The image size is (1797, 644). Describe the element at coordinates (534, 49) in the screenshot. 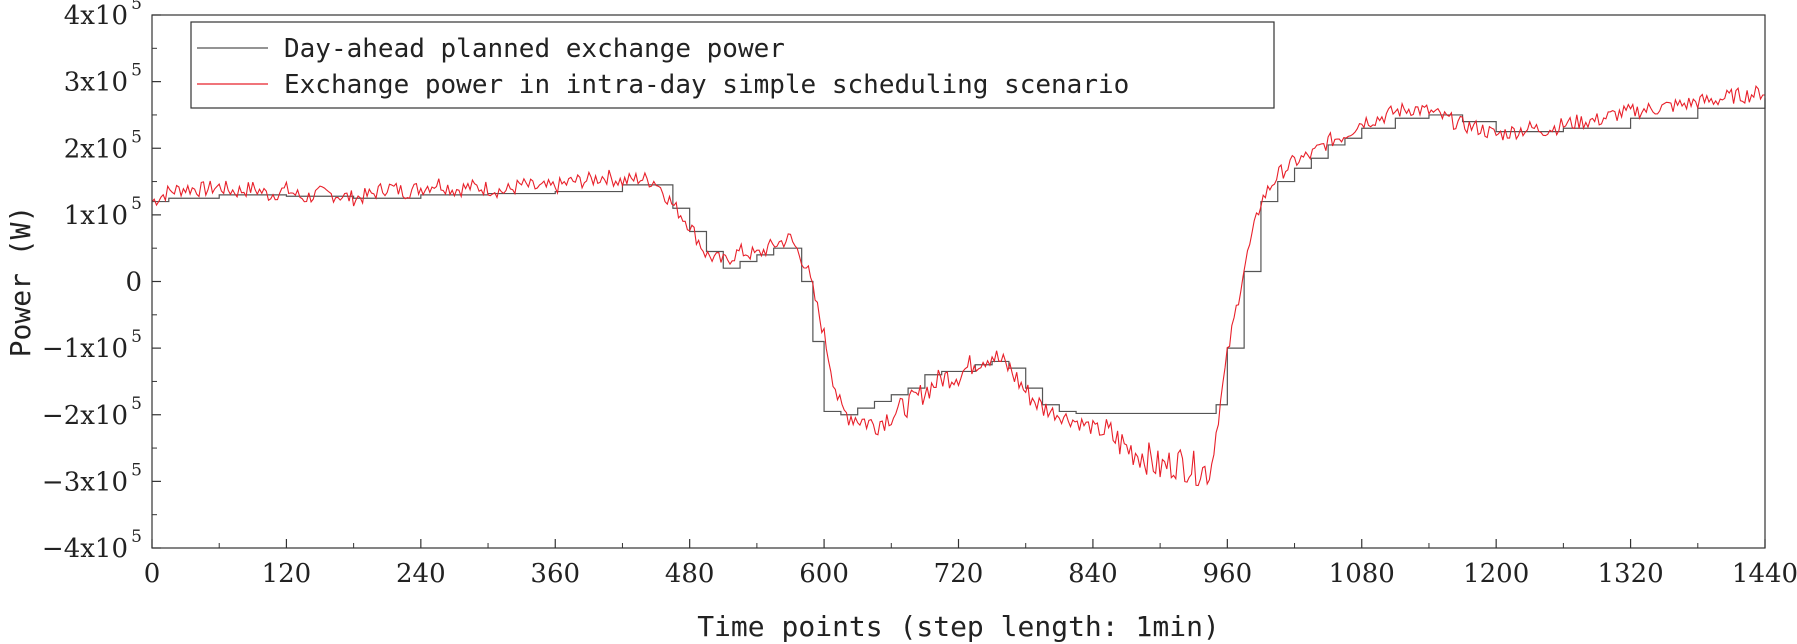

I see `legend-label: Day-ahead planned exchange power` at that location.